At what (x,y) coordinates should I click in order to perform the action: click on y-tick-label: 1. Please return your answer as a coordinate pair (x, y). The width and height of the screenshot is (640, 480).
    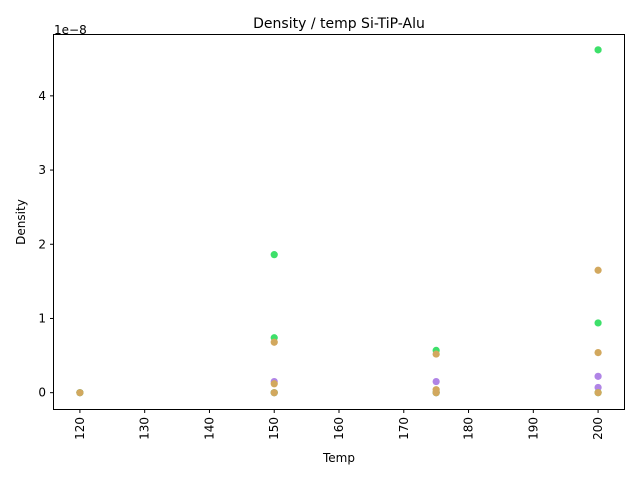
    Looking at the image, I should click on (42, 318).